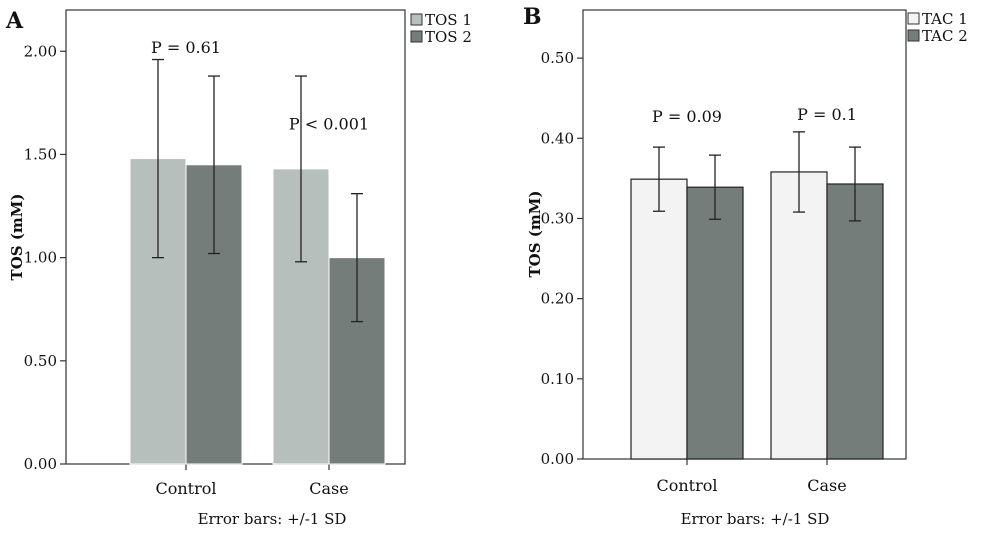  I want to click on y-tick-label: 0.20, so click(557, 299).